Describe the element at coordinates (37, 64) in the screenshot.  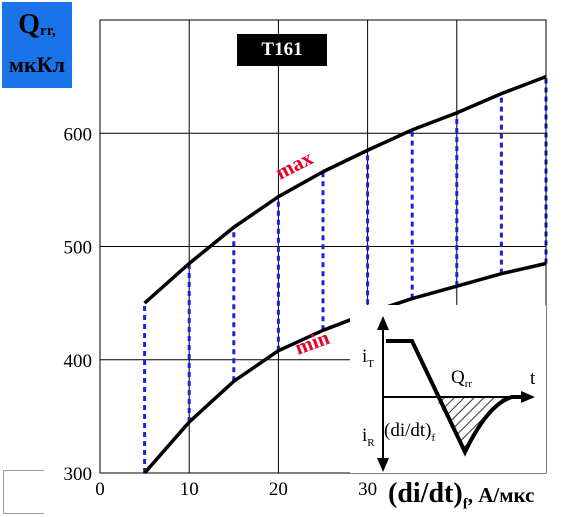
I see `y-axis-unit: мкКл` at that location.